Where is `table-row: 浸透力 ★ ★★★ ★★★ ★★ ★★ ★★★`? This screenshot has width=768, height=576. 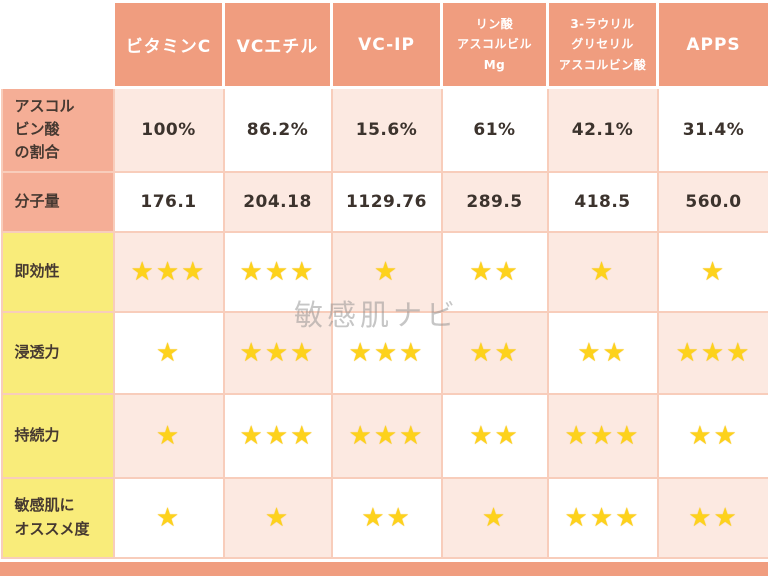 table-row: 浸透力 ★ ★★★ ★★★ ★★ ★★ ★★★ is located at coordinates (384, 352).